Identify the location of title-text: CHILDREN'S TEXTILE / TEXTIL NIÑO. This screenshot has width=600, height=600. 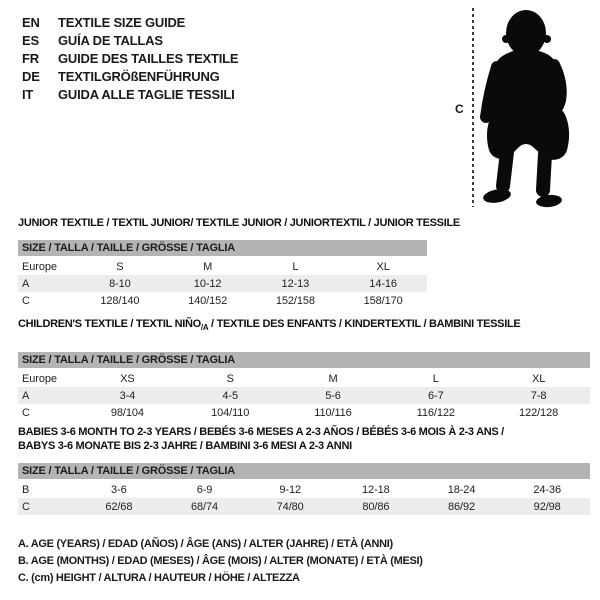
(109, 324).